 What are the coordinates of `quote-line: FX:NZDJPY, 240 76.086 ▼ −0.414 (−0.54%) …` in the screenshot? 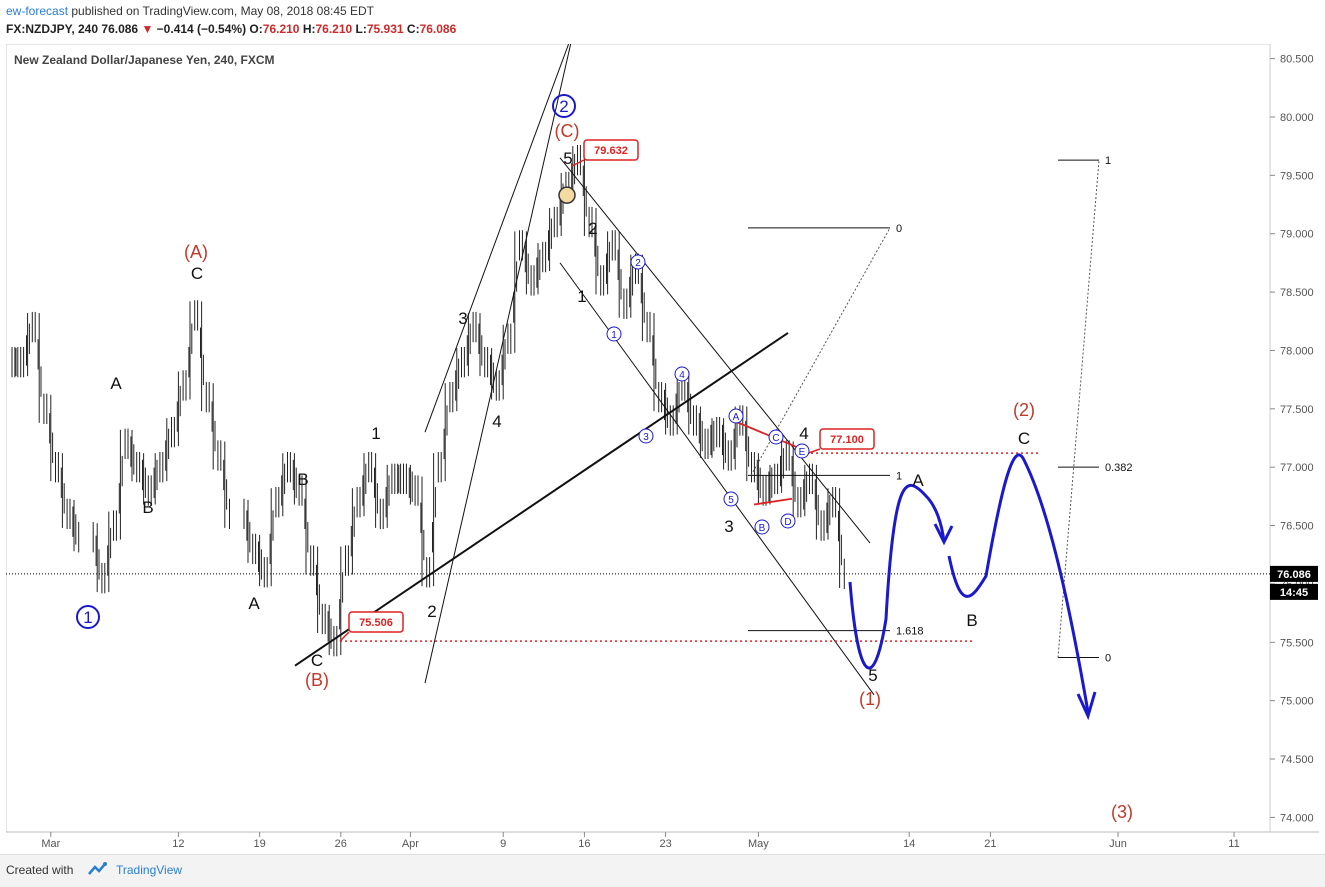 It's located at (231, 29).